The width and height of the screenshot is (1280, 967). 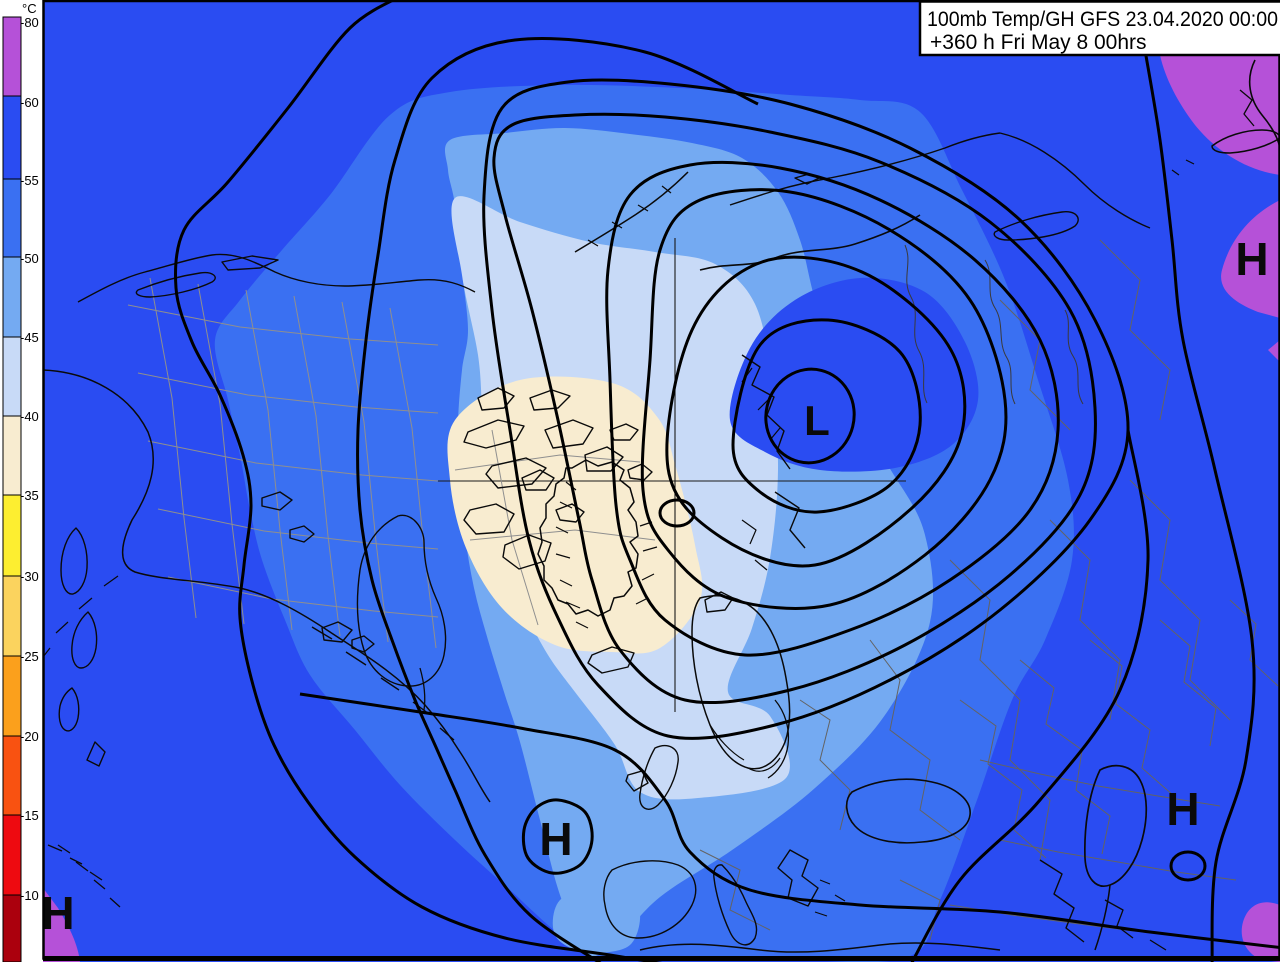 What do you see at coordinates (29, 8) in the screenshot?
I see `svg-text: °C` at bounding box center [29, 8].